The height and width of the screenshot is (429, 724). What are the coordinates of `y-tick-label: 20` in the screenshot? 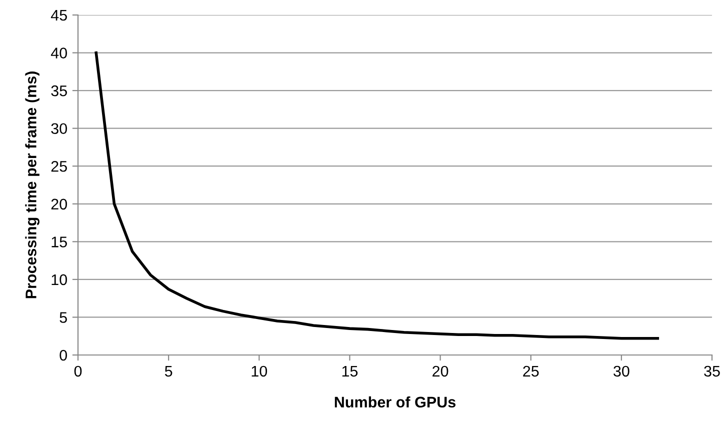 It's located at (59, 204).